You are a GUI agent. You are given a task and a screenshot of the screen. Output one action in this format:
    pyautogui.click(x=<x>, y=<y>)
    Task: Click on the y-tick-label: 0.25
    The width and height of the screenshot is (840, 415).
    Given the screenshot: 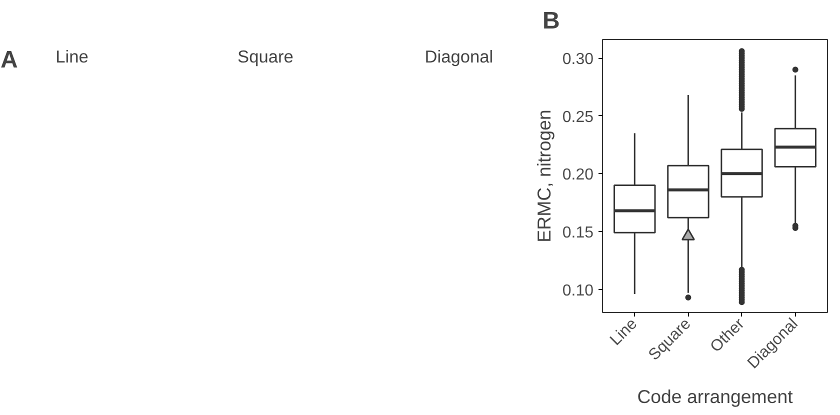 What is the action you would take?
    pyautogui.click(x=578, y=117)
    